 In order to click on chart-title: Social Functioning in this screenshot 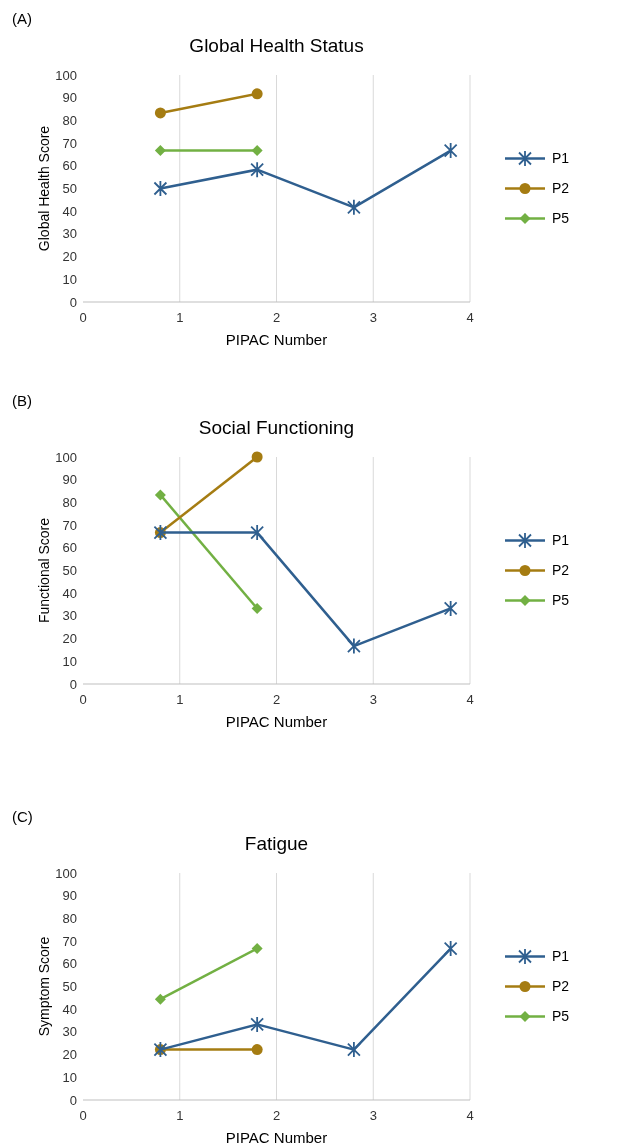, I will do `click(276, 427)`.